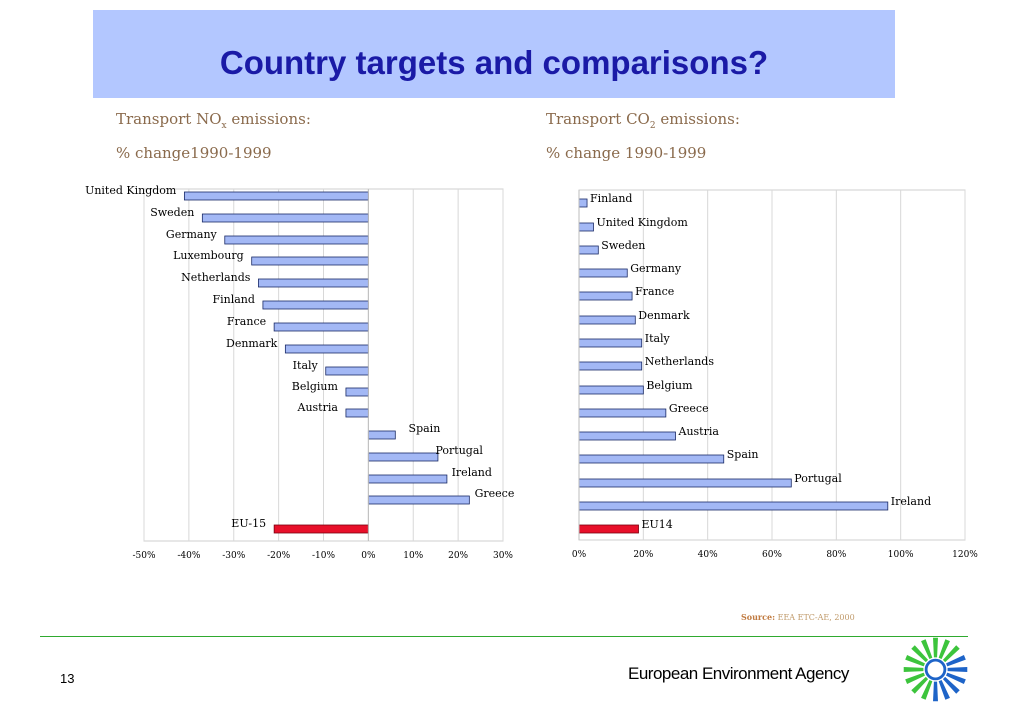 This screenshot has height=708, width=1023. What do you see at coordinates (323, 556) in the screenshot?
I see `x-tick-label: -10%` at bounding box center [323, 556].